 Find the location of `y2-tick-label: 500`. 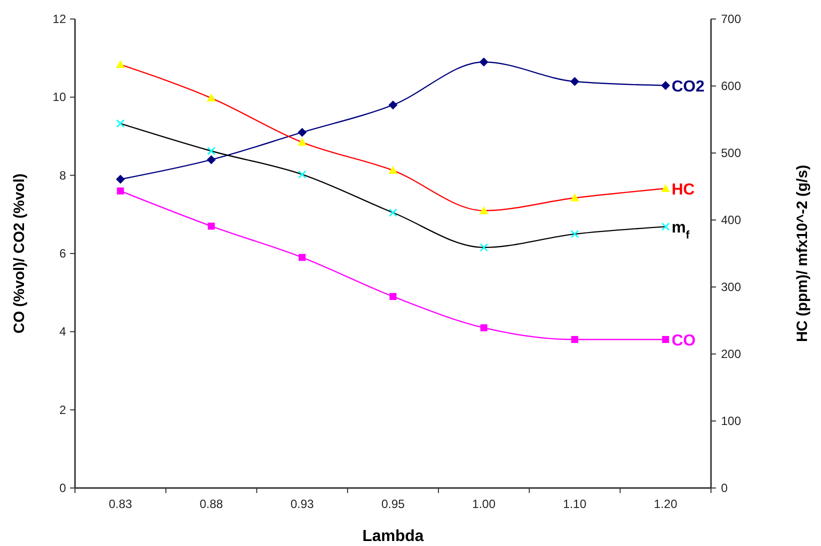

y2-tick-label: 500 is located at coordinates (731, 153).